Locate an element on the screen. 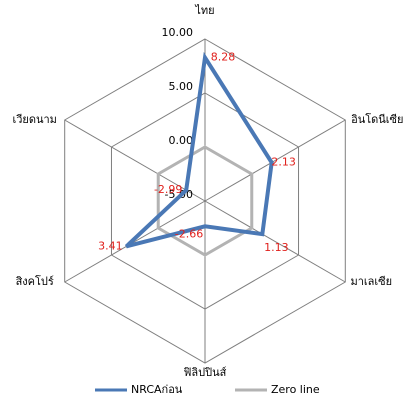 The image size is (411, 410). value-label: -2.66 is located at coordinates (189, 233).